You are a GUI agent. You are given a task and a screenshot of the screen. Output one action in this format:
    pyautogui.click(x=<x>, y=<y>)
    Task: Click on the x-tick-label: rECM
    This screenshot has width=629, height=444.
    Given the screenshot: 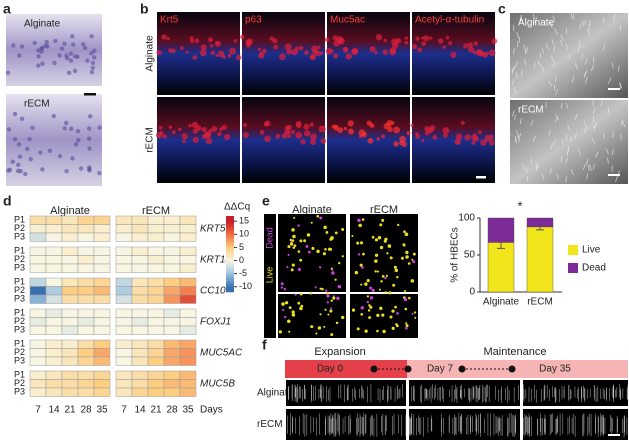 What is the action you would take?
    pyautogui.click(x=540, y=302)
    